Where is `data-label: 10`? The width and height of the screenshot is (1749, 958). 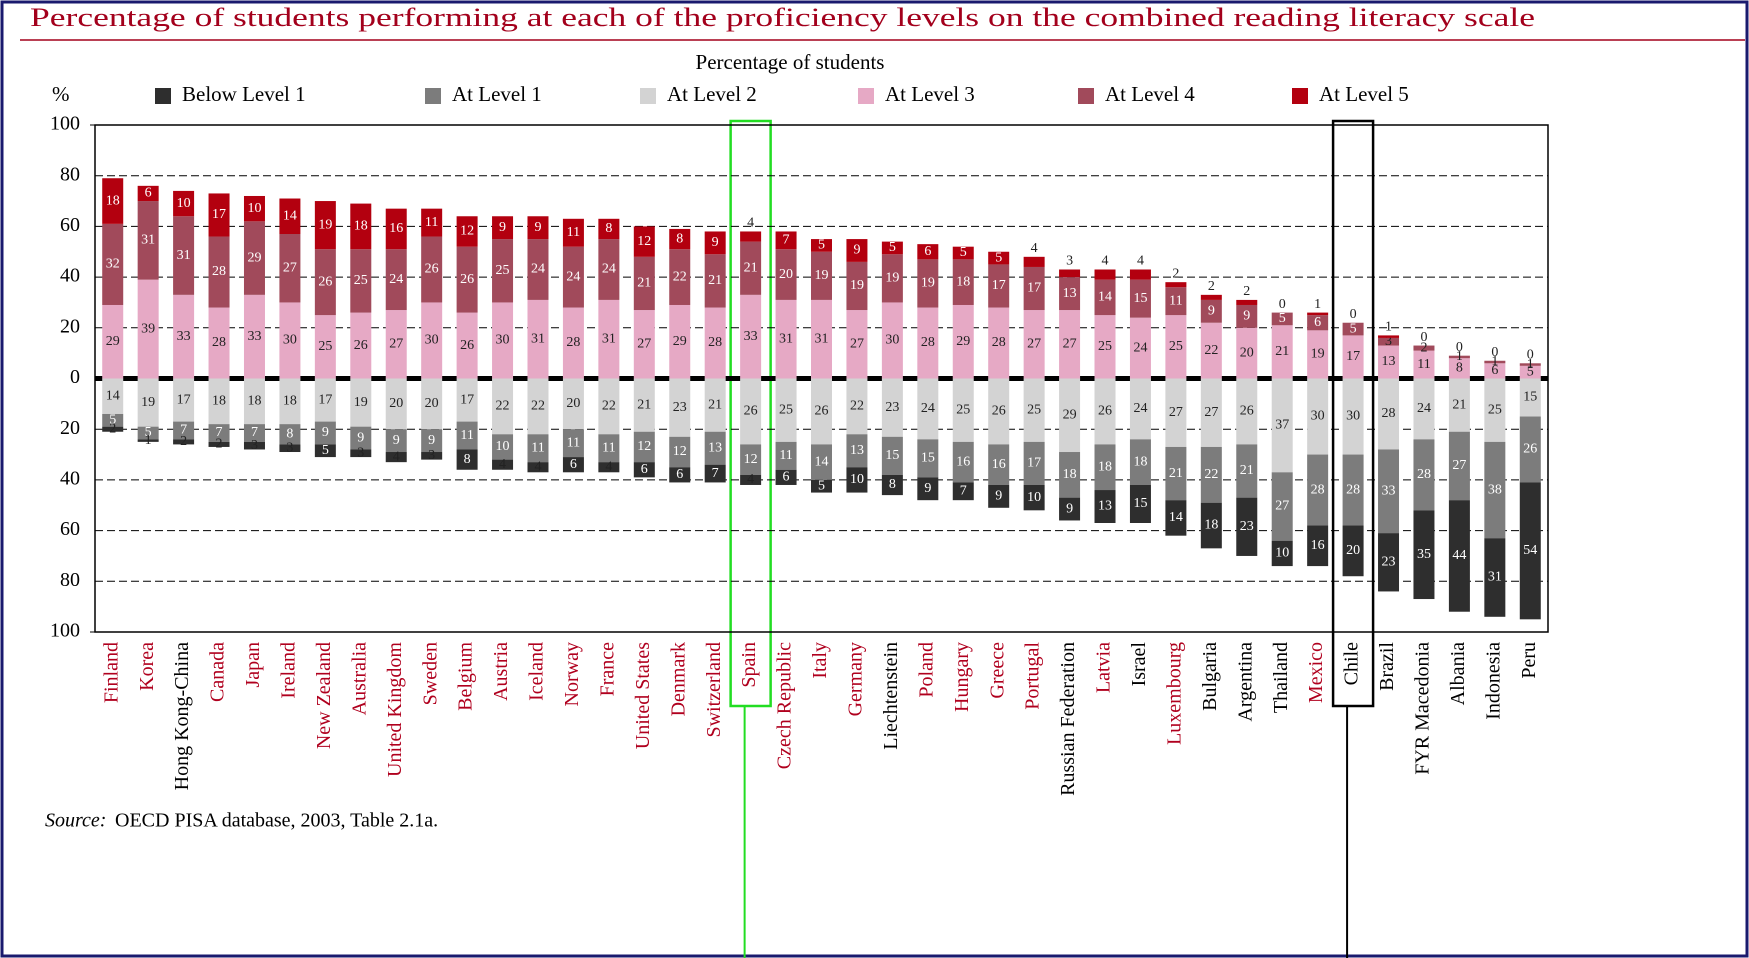 data-label: 10 is located at coordinates (503, 446).